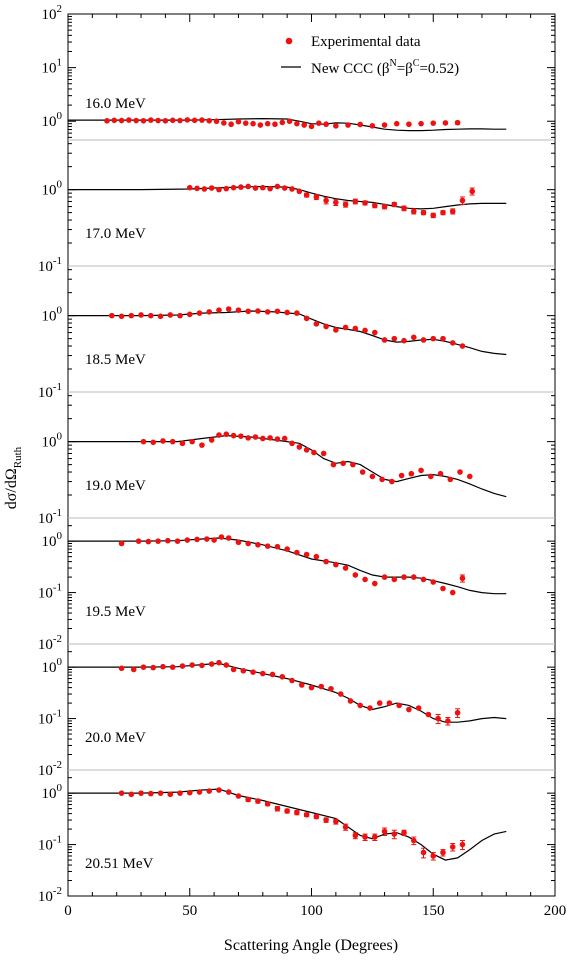 The height and width of the screenshot is (961, 572). Describe the element at coordinates (289, 41) in the screenshot. I see `legend-data-marker` at that location.